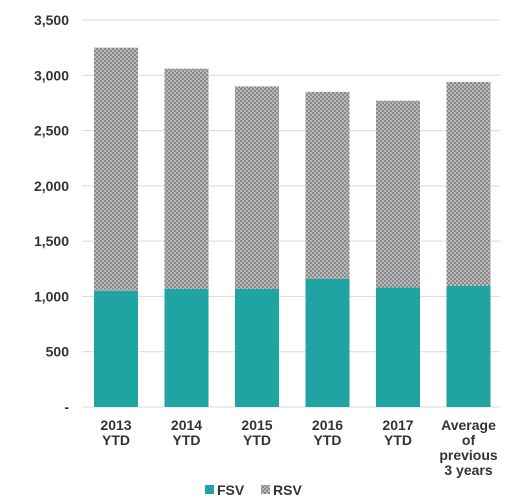 The height and width of the screenshot is (504, 506). Describe the element at coordinates (265, 489) in the screenshot. I see `legend-swatch-rsv` at that location.